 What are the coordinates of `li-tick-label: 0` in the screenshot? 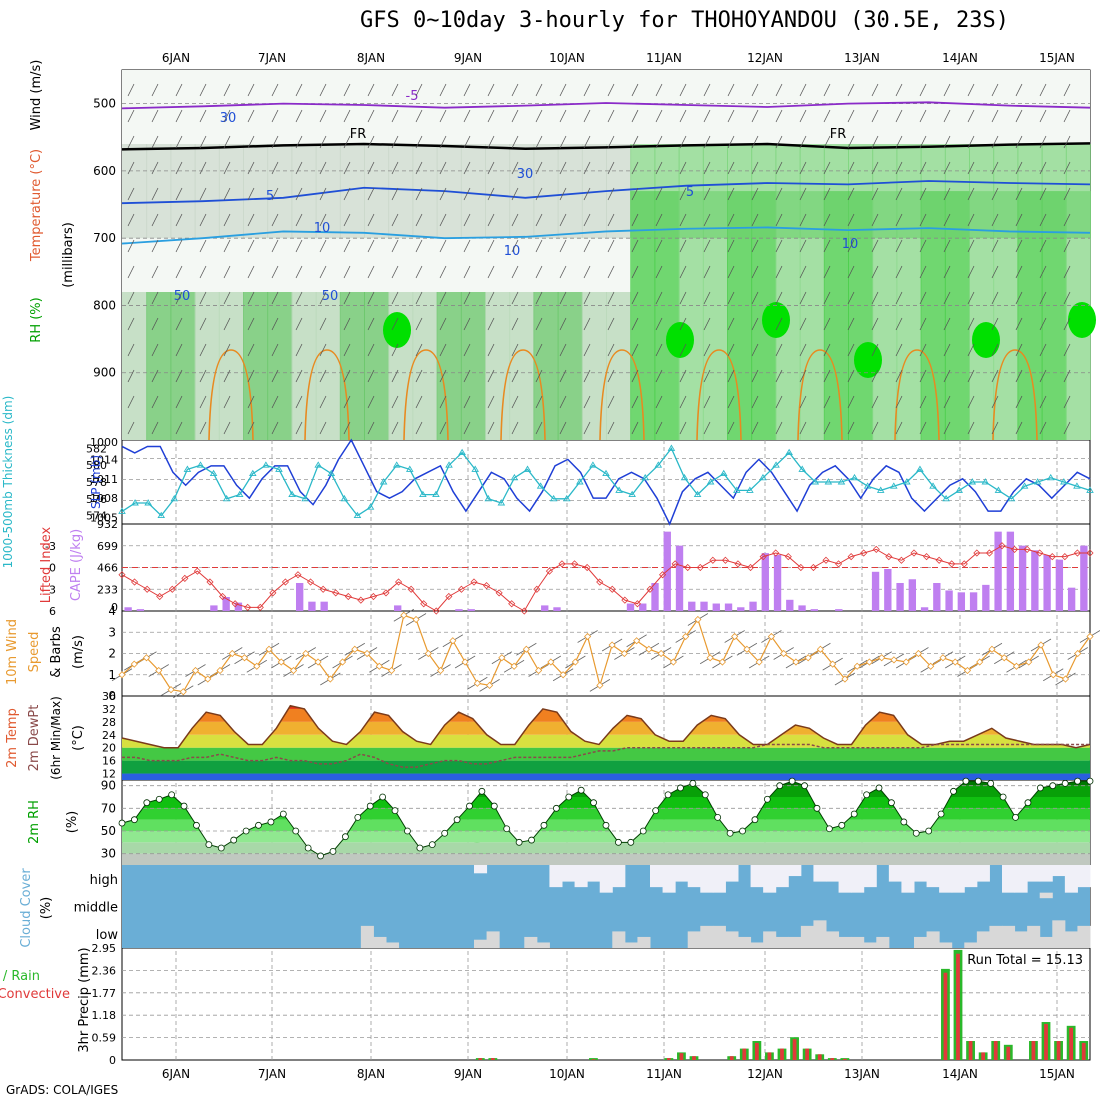 It's located at (52, 568).